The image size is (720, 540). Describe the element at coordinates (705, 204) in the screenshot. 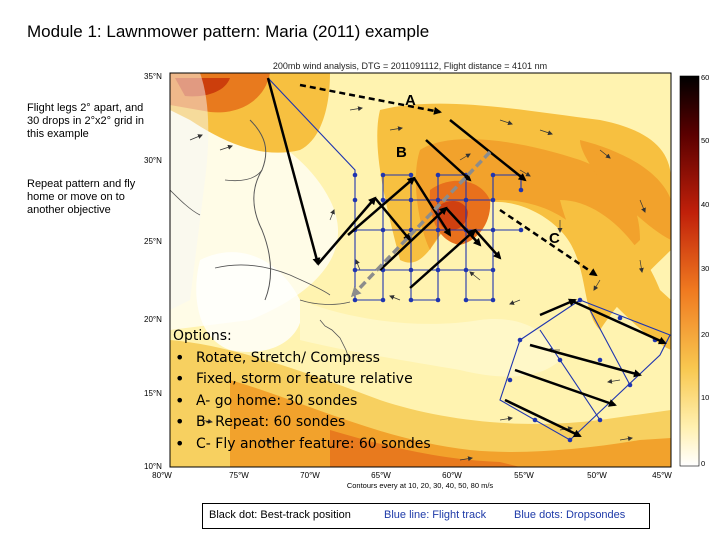

I see `colorbar-tick: 40` at that location.